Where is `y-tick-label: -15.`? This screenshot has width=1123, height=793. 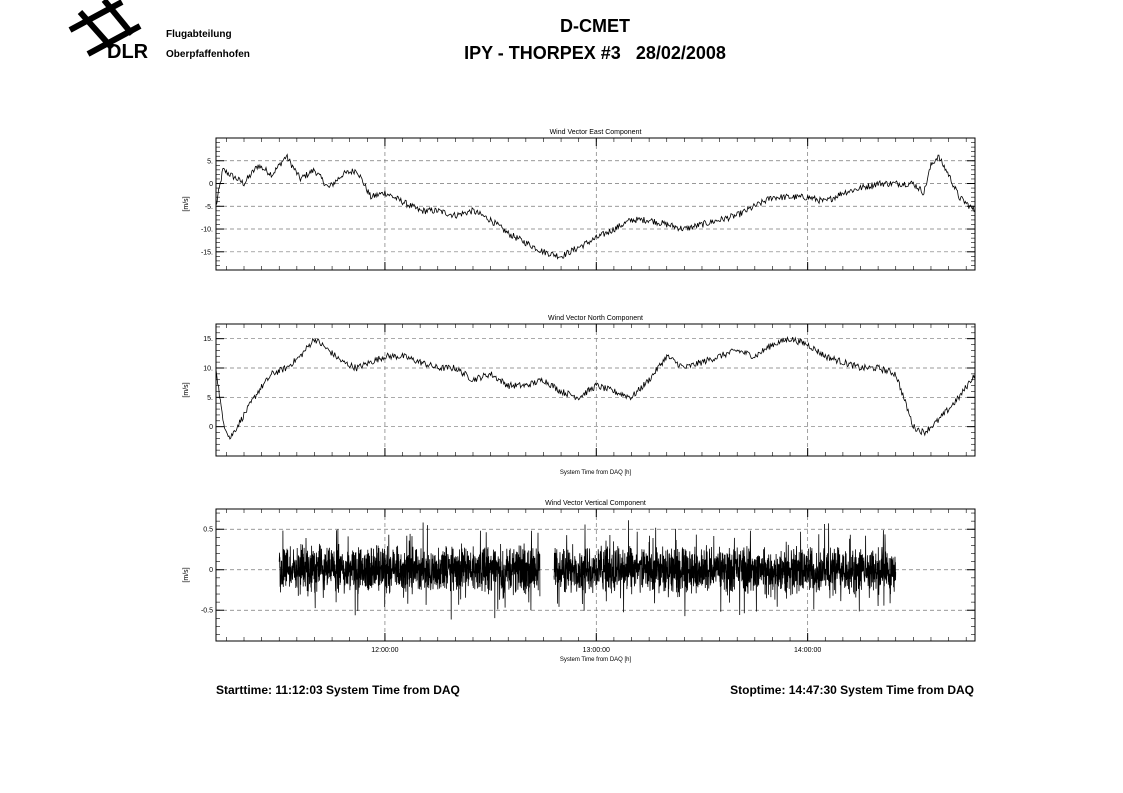
y-tick-label: -15. is located at coordinates (207, 252).